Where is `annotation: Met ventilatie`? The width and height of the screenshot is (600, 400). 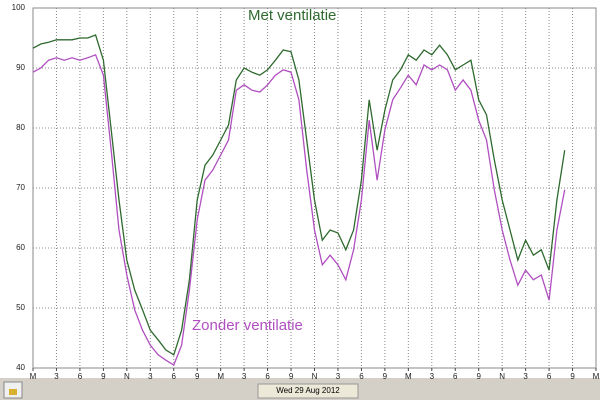
annotation: Met ventilatie is located at coordinates (292, 15).